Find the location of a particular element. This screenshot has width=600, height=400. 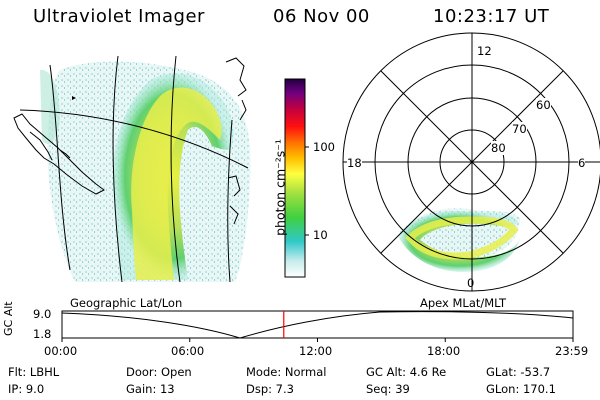

app-title: Ultraviolet Imager is located at coordinates (119, 16).